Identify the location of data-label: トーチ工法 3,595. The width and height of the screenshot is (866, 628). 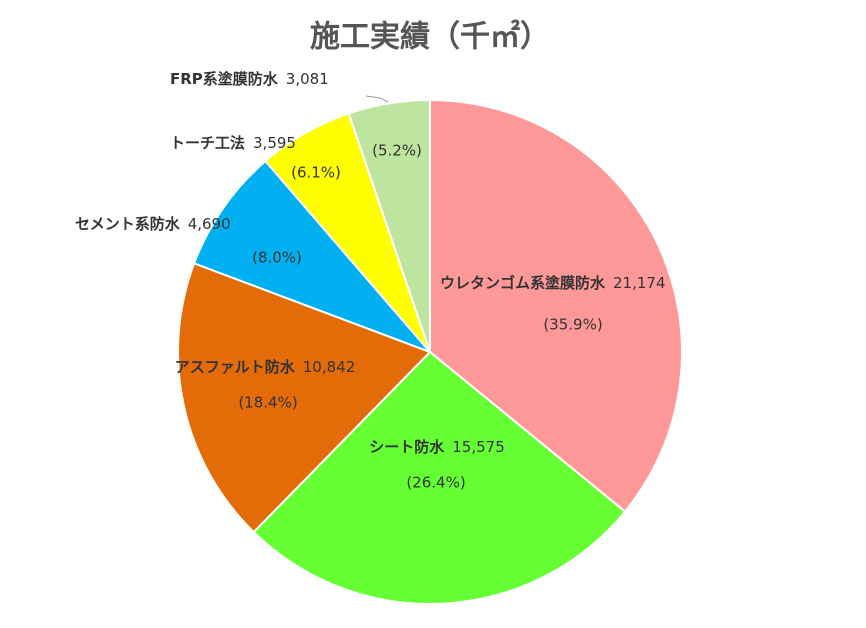
(233, 143).